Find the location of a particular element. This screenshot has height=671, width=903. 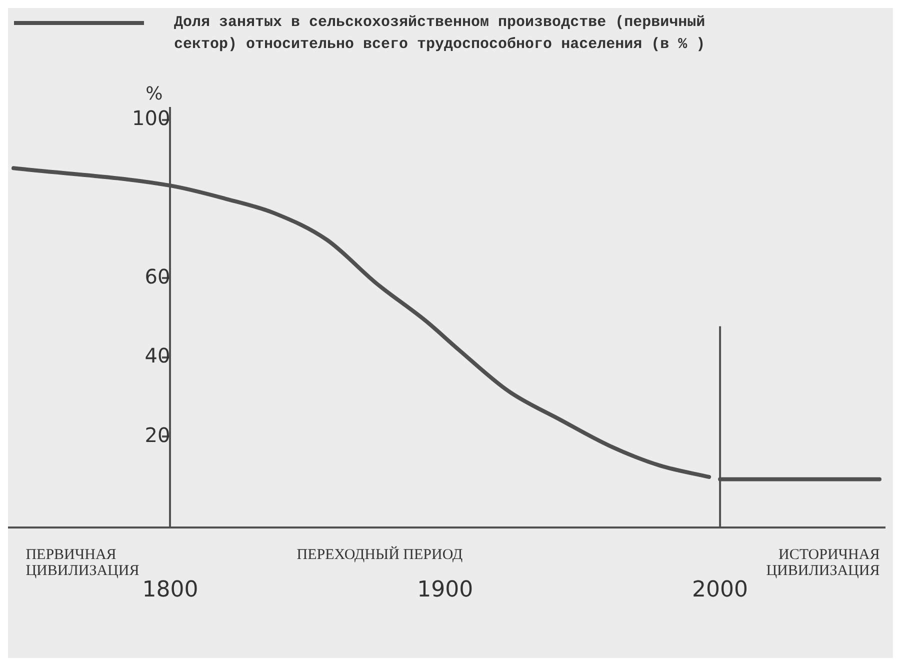

text: ИСТОРИЧНАЯ ЦИВИЛИЗАЦИЯ is located at coordinates (823, 563).